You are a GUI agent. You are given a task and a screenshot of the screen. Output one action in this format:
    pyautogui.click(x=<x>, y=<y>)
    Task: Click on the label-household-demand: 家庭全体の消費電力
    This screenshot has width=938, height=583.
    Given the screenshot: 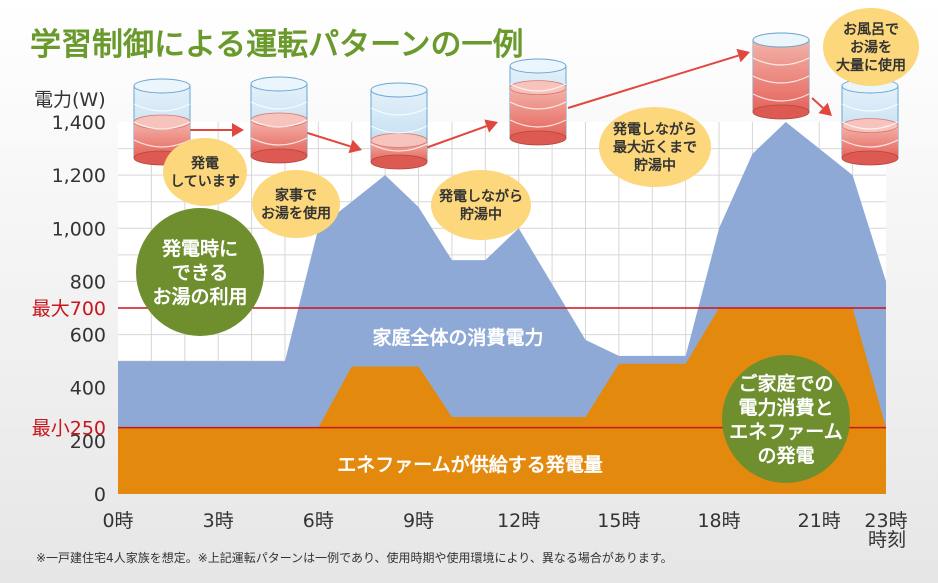 What is the action you would take?
    pyautogui.click(x=457, y=337)
    